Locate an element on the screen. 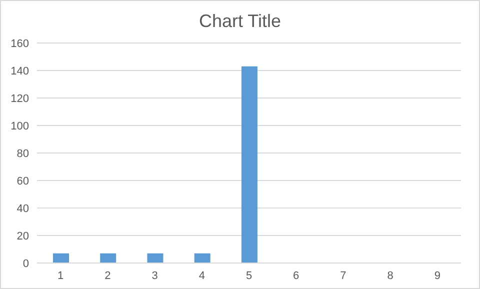 The image size is (480, 289). x-tick-label: 8 is located at coordinates (390, 276).